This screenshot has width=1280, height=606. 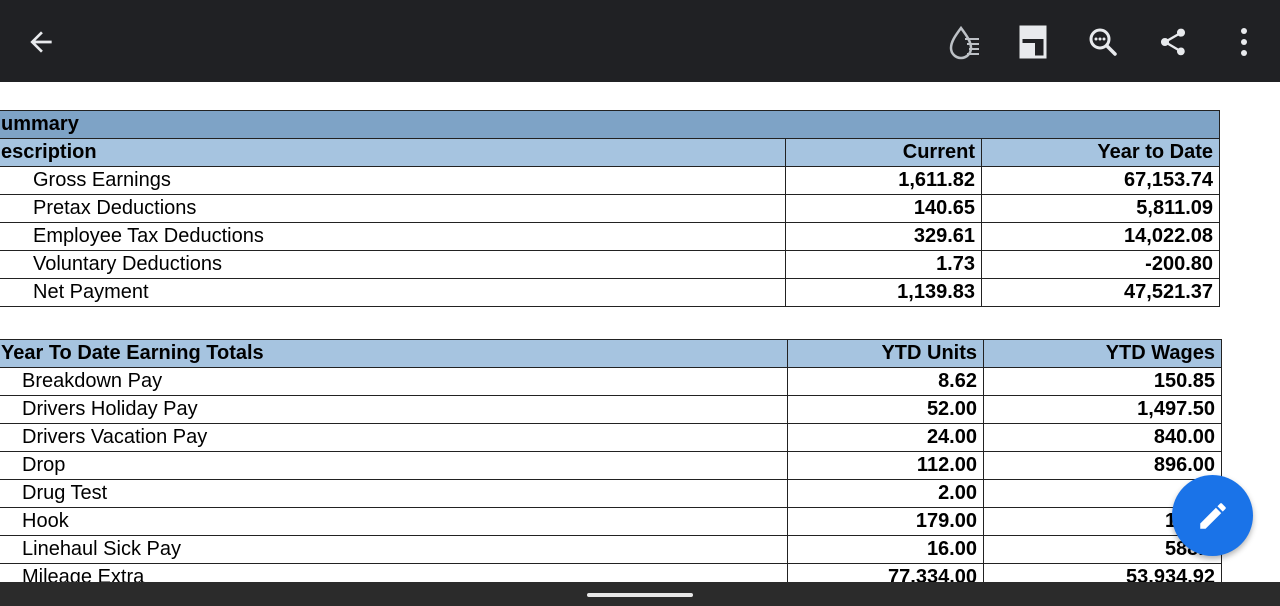 What do you see at coordinates (885, 381) in the screenshot?
I see `units-value: 8.62` at bounding box center [885, 381].